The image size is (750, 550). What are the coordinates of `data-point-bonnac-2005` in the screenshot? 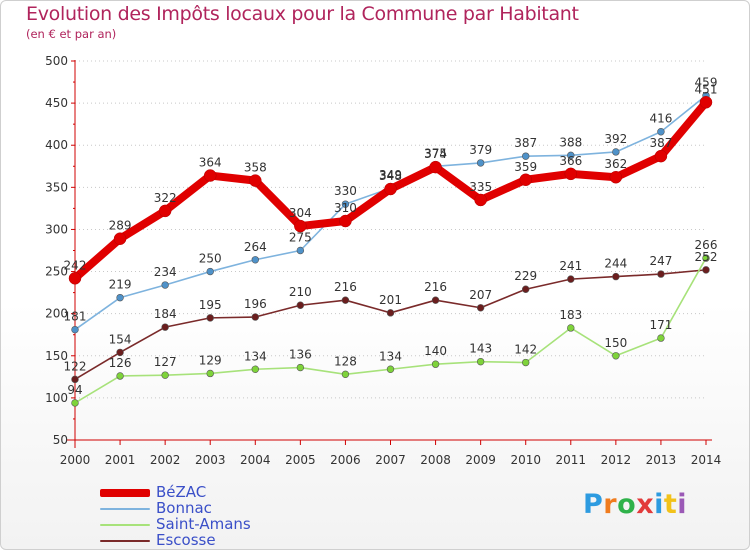 It's located at (300, 250).